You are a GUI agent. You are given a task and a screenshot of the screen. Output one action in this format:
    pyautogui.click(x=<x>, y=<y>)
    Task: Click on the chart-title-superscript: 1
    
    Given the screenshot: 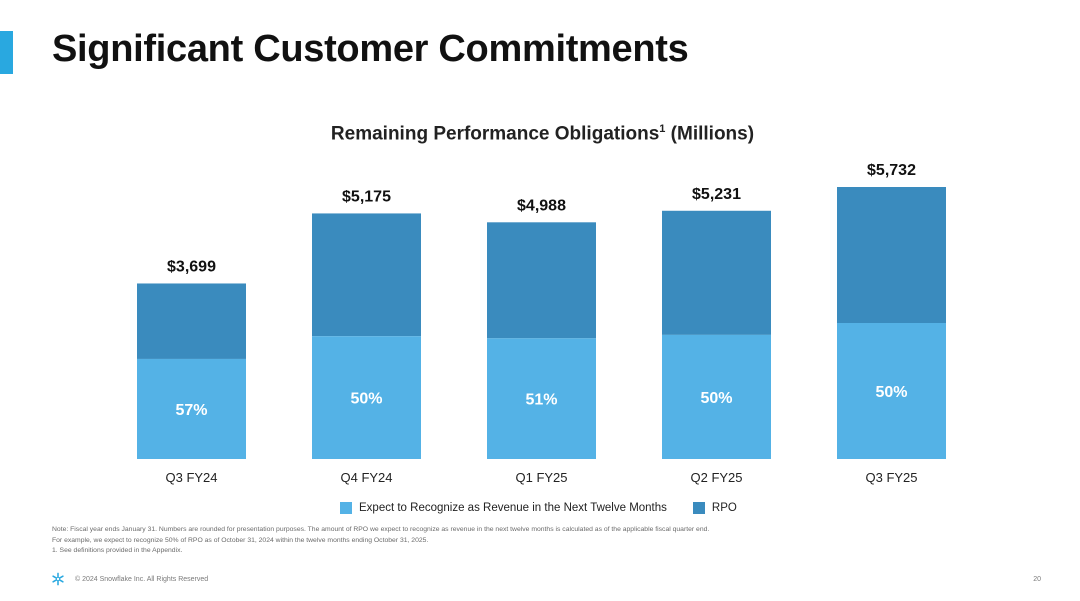 What is the action you would take?
    pyautogui.click(x=662, y=129)
    